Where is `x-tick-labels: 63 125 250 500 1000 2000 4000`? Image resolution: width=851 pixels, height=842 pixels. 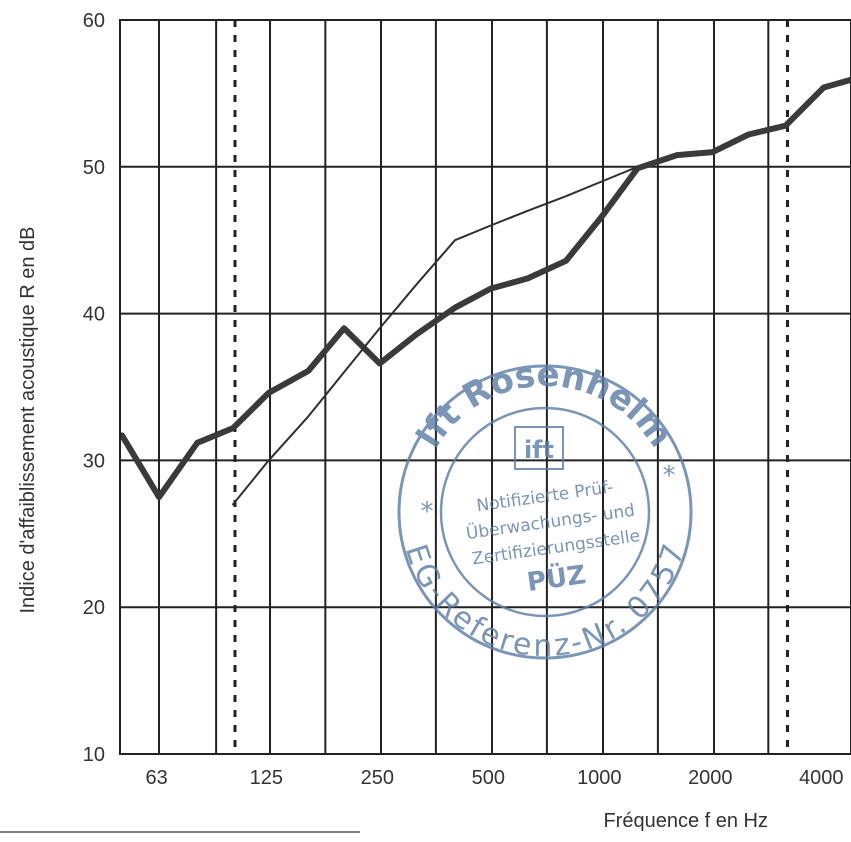
x-tick-labels: 63 125 250 500 1000 2000 4000 is located at coordinates (494, 778).